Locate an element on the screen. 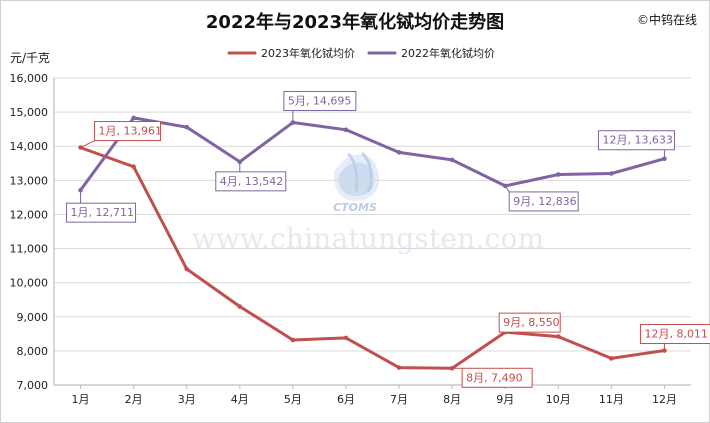 This screenshot has width=710, height=423. label-text: 1月, 13,961 is located at coordinates (130, 131).